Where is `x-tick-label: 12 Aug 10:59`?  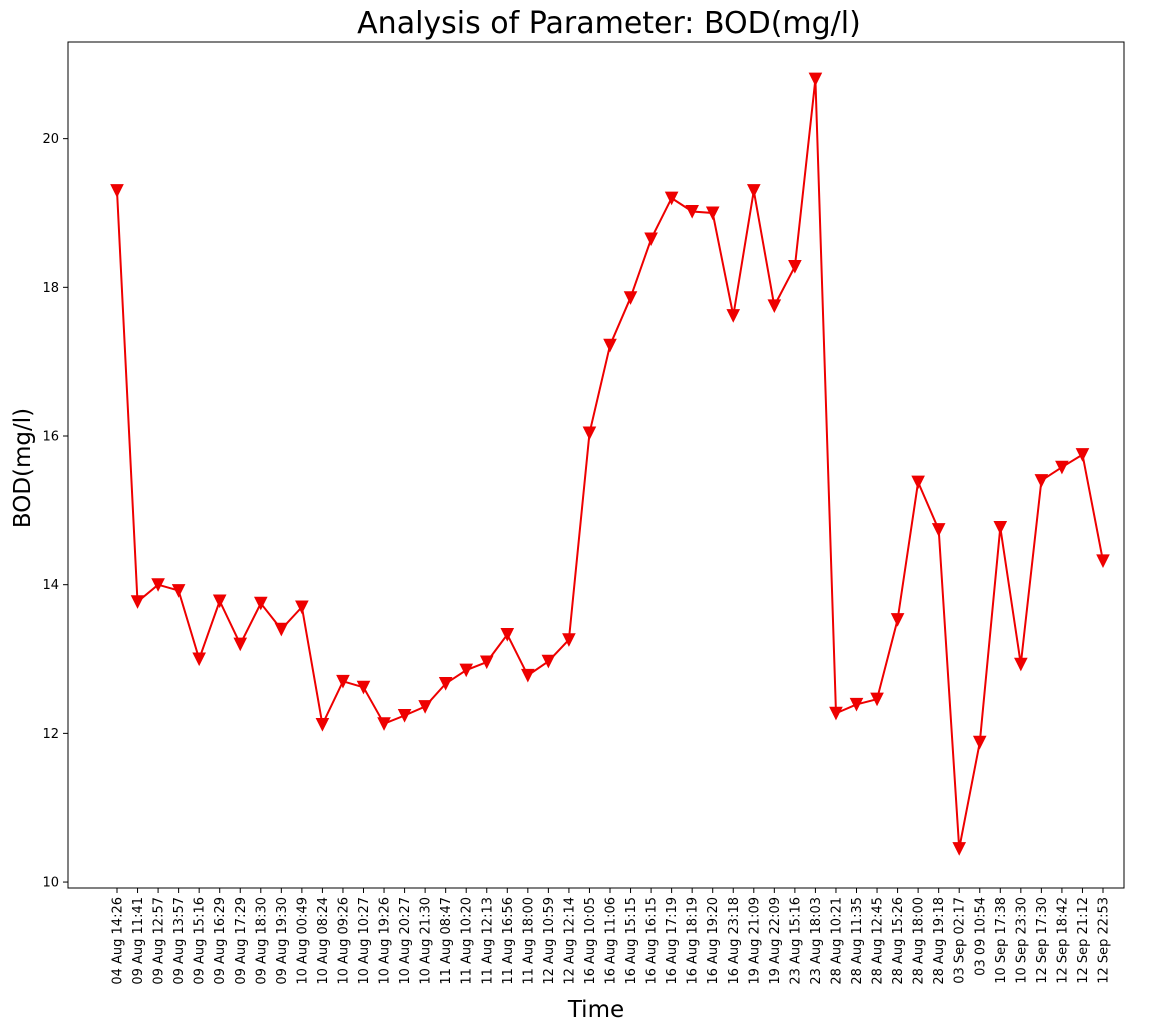 x-tick-label: 12 Aug 10:59 is located at coordinates (549, 941).